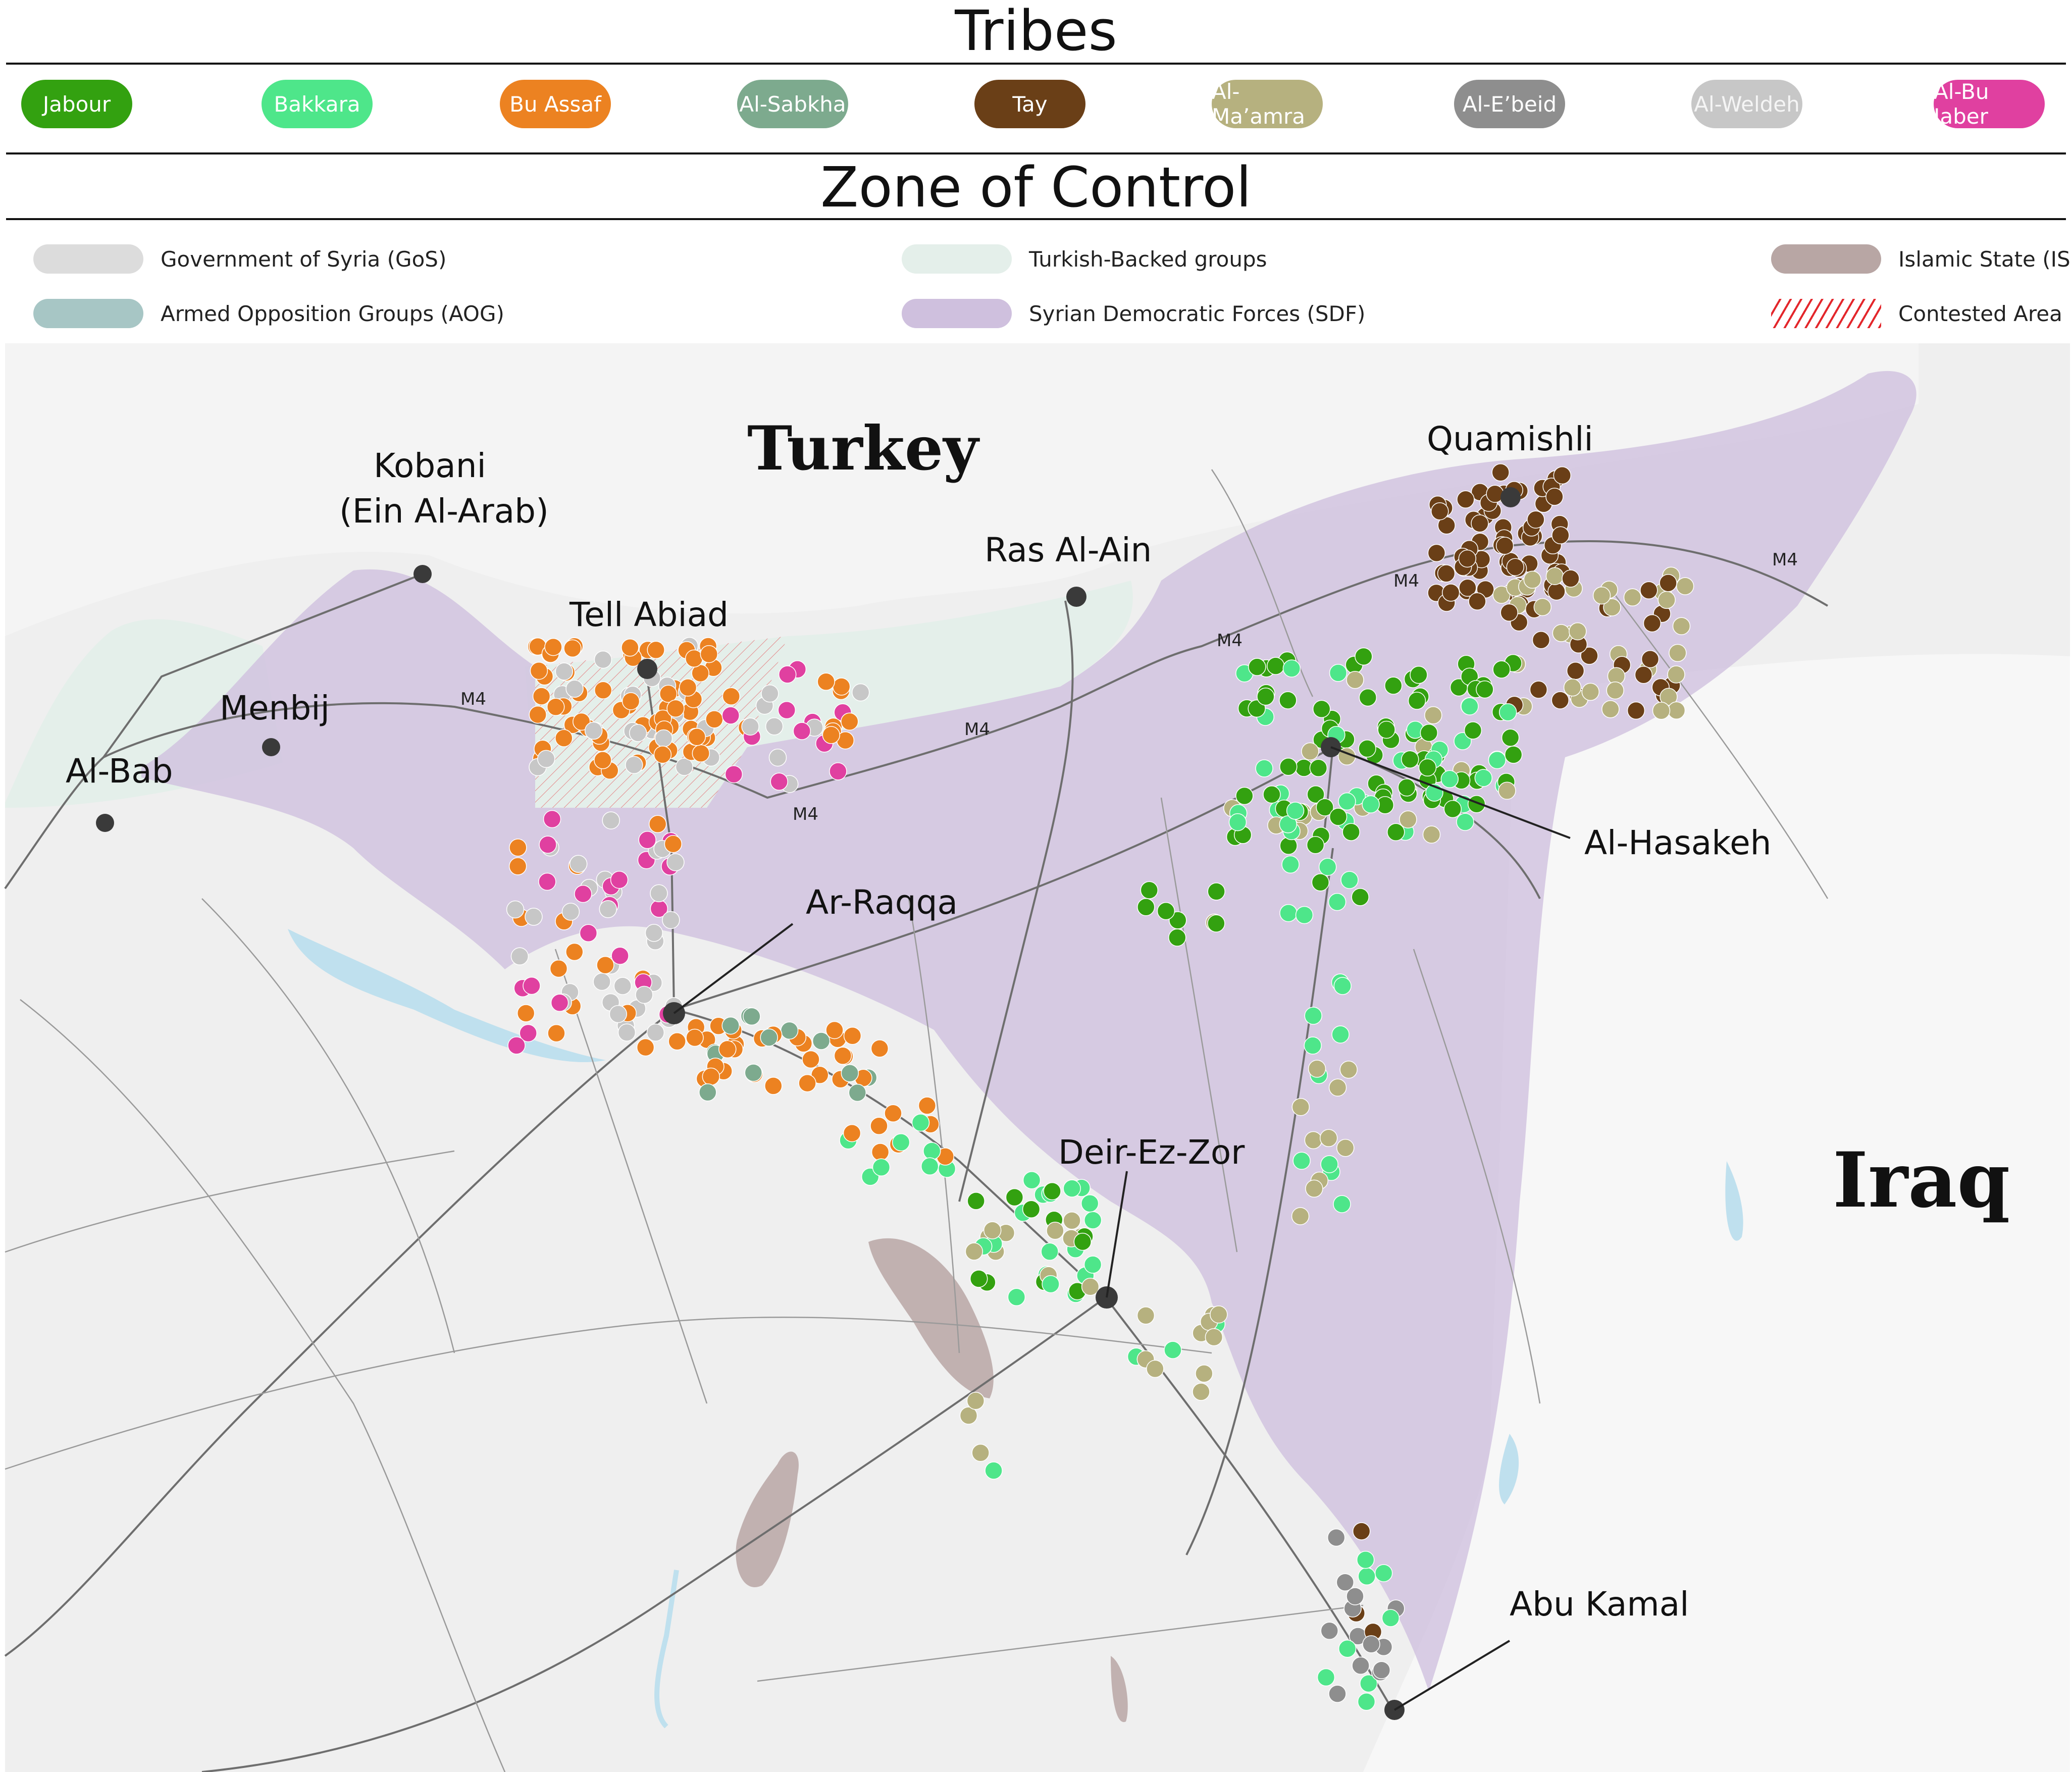 Image resolution: width=2072 pixels, height=1772 pixels. Describe the element at coordinates (473, 699) in the screenshot. I see `road-label-m4-west: M4` at that location.